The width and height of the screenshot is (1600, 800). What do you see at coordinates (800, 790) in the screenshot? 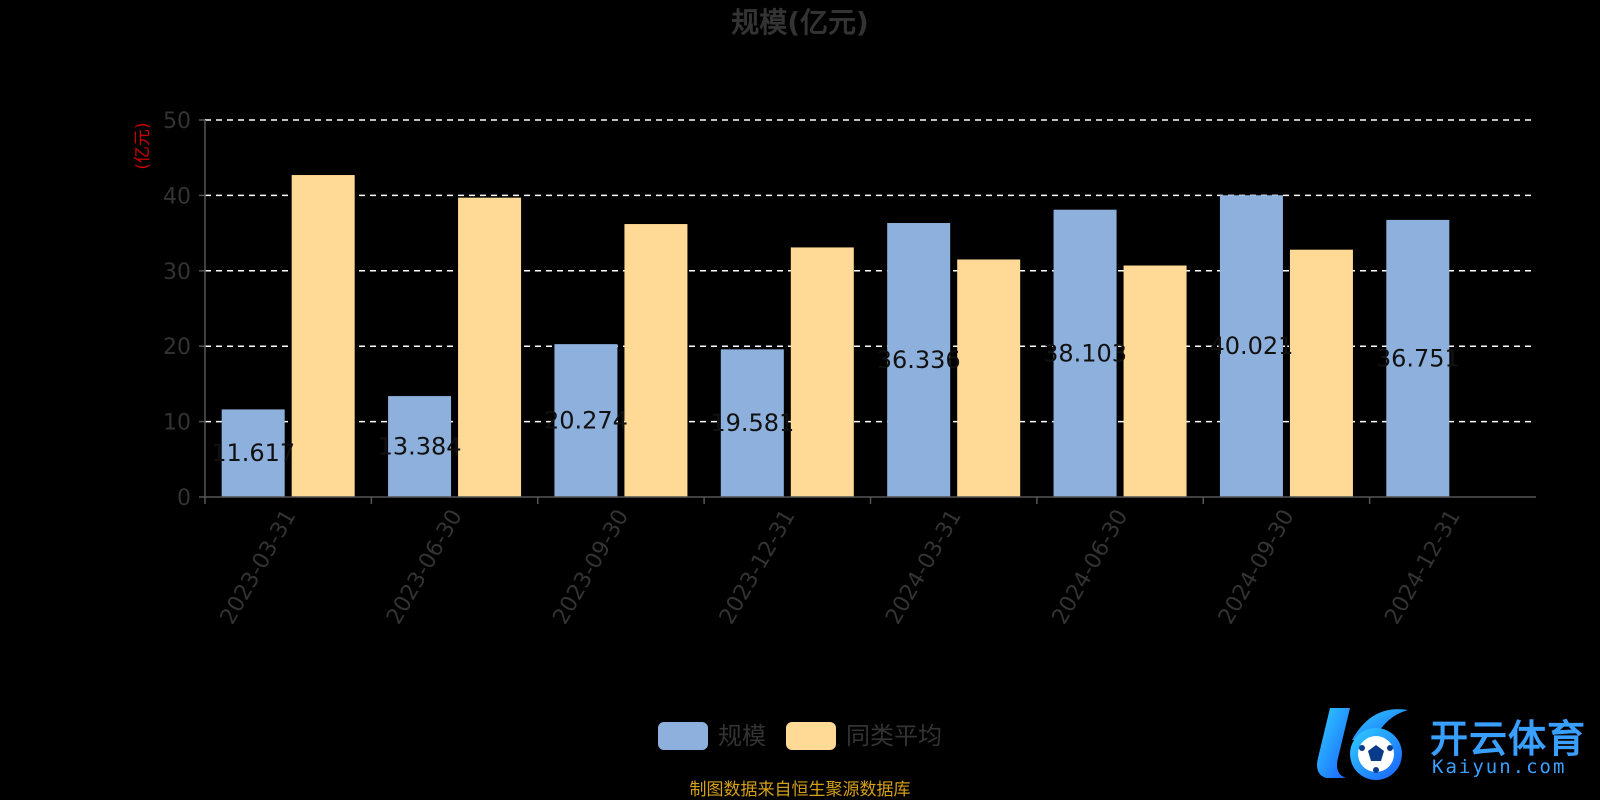
I see `data-source-note: 制图数据来自恒生聚源数据库` at bounding box center [800, 790].